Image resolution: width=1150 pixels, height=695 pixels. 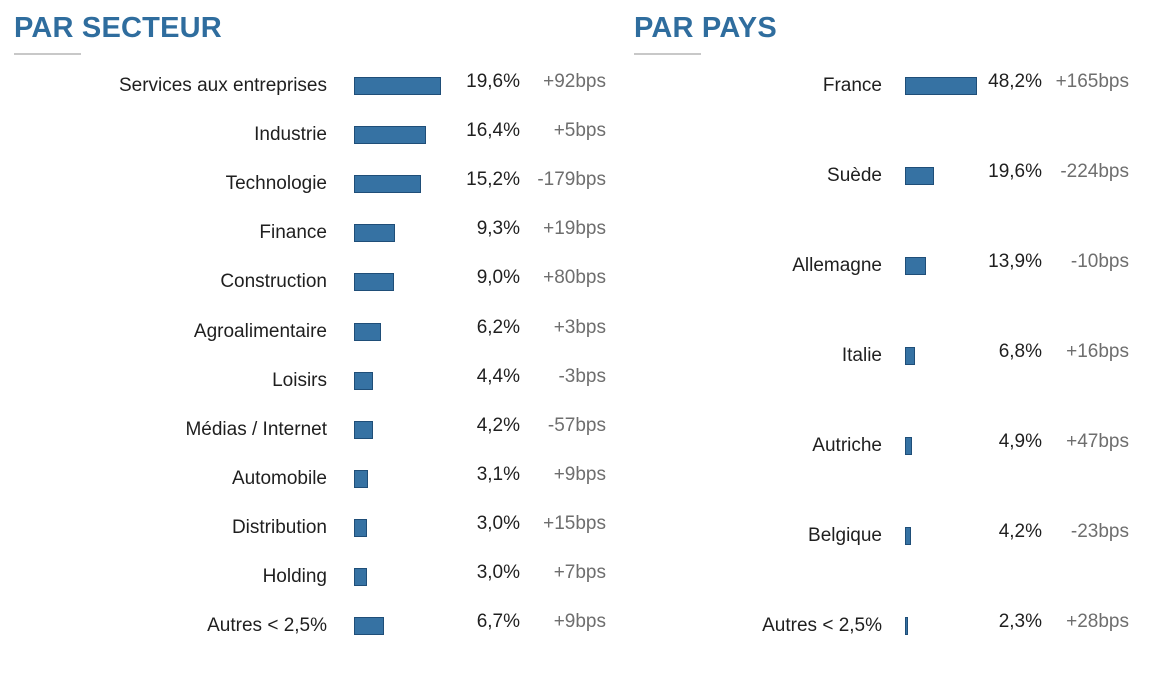 What do you see at coordinates (1020, 441) in the screenshot?
I see `country-value-label: 4,9%` at bounding box center [1020, 441].